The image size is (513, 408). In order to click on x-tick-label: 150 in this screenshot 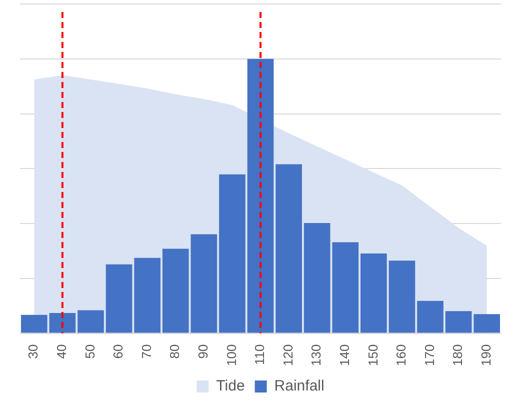, I will do `click(372, 355)`.